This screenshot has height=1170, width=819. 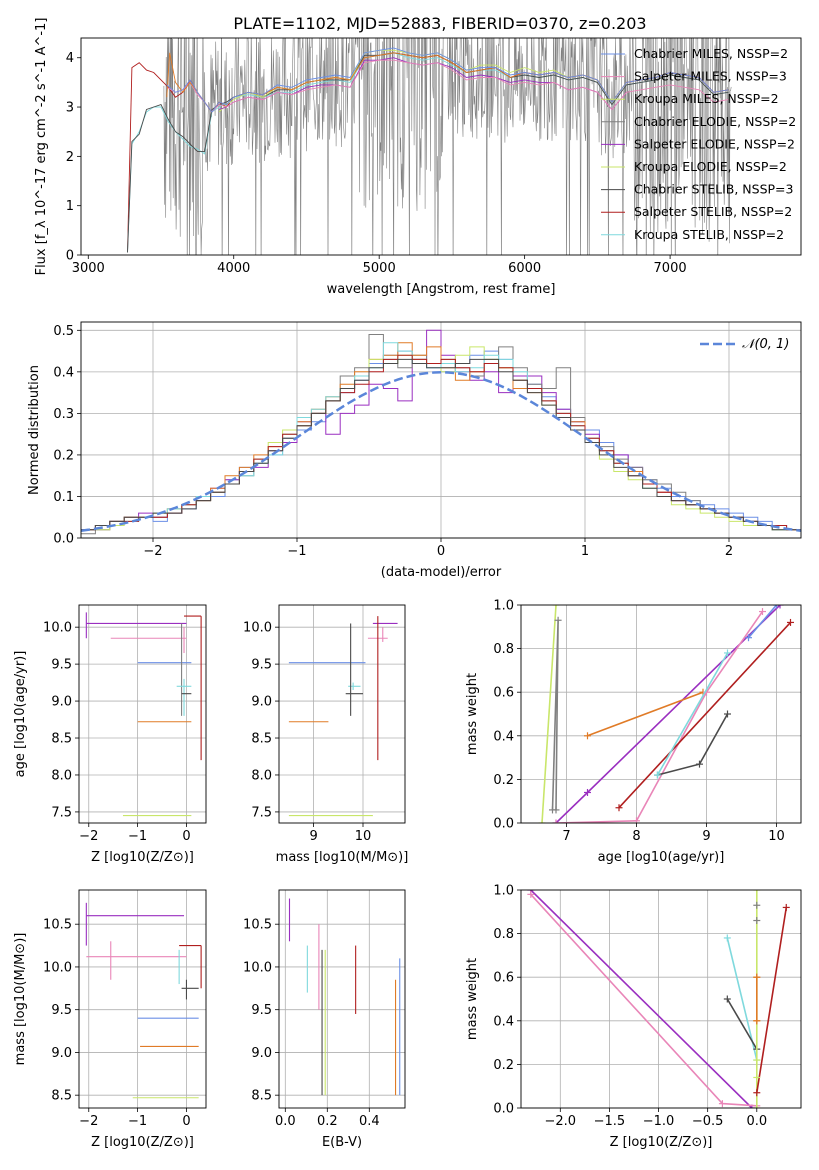 I want to click on x-tick-label: 7, so click(x=566, y=836).